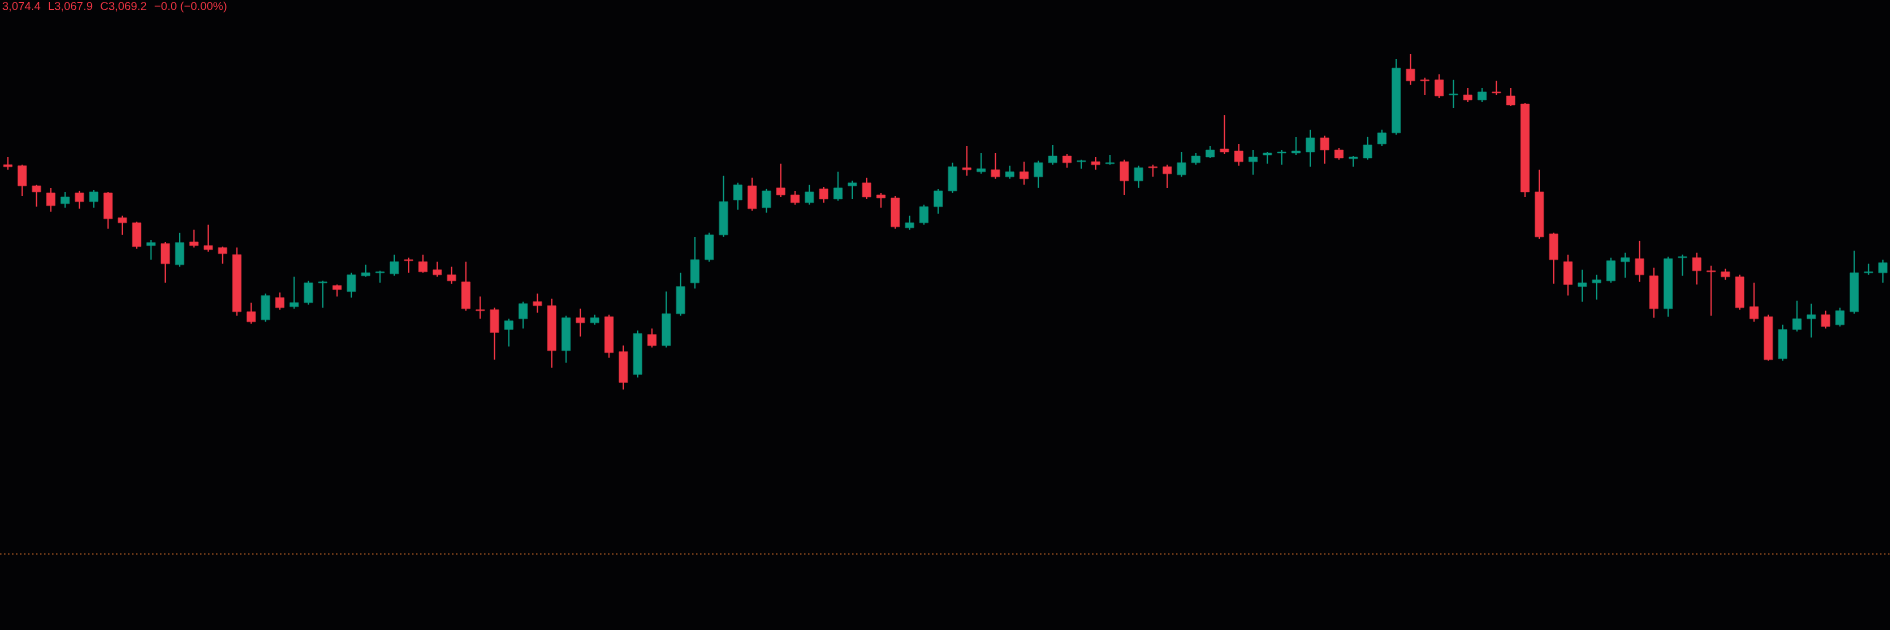  I want to click on text: C3,069.2, so click(123, 6).